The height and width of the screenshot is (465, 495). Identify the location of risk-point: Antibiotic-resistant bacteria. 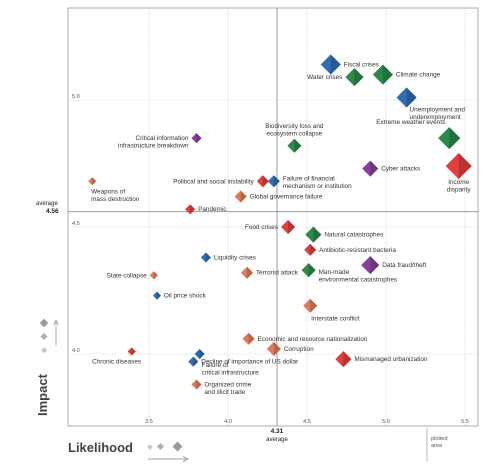
(350, 249).